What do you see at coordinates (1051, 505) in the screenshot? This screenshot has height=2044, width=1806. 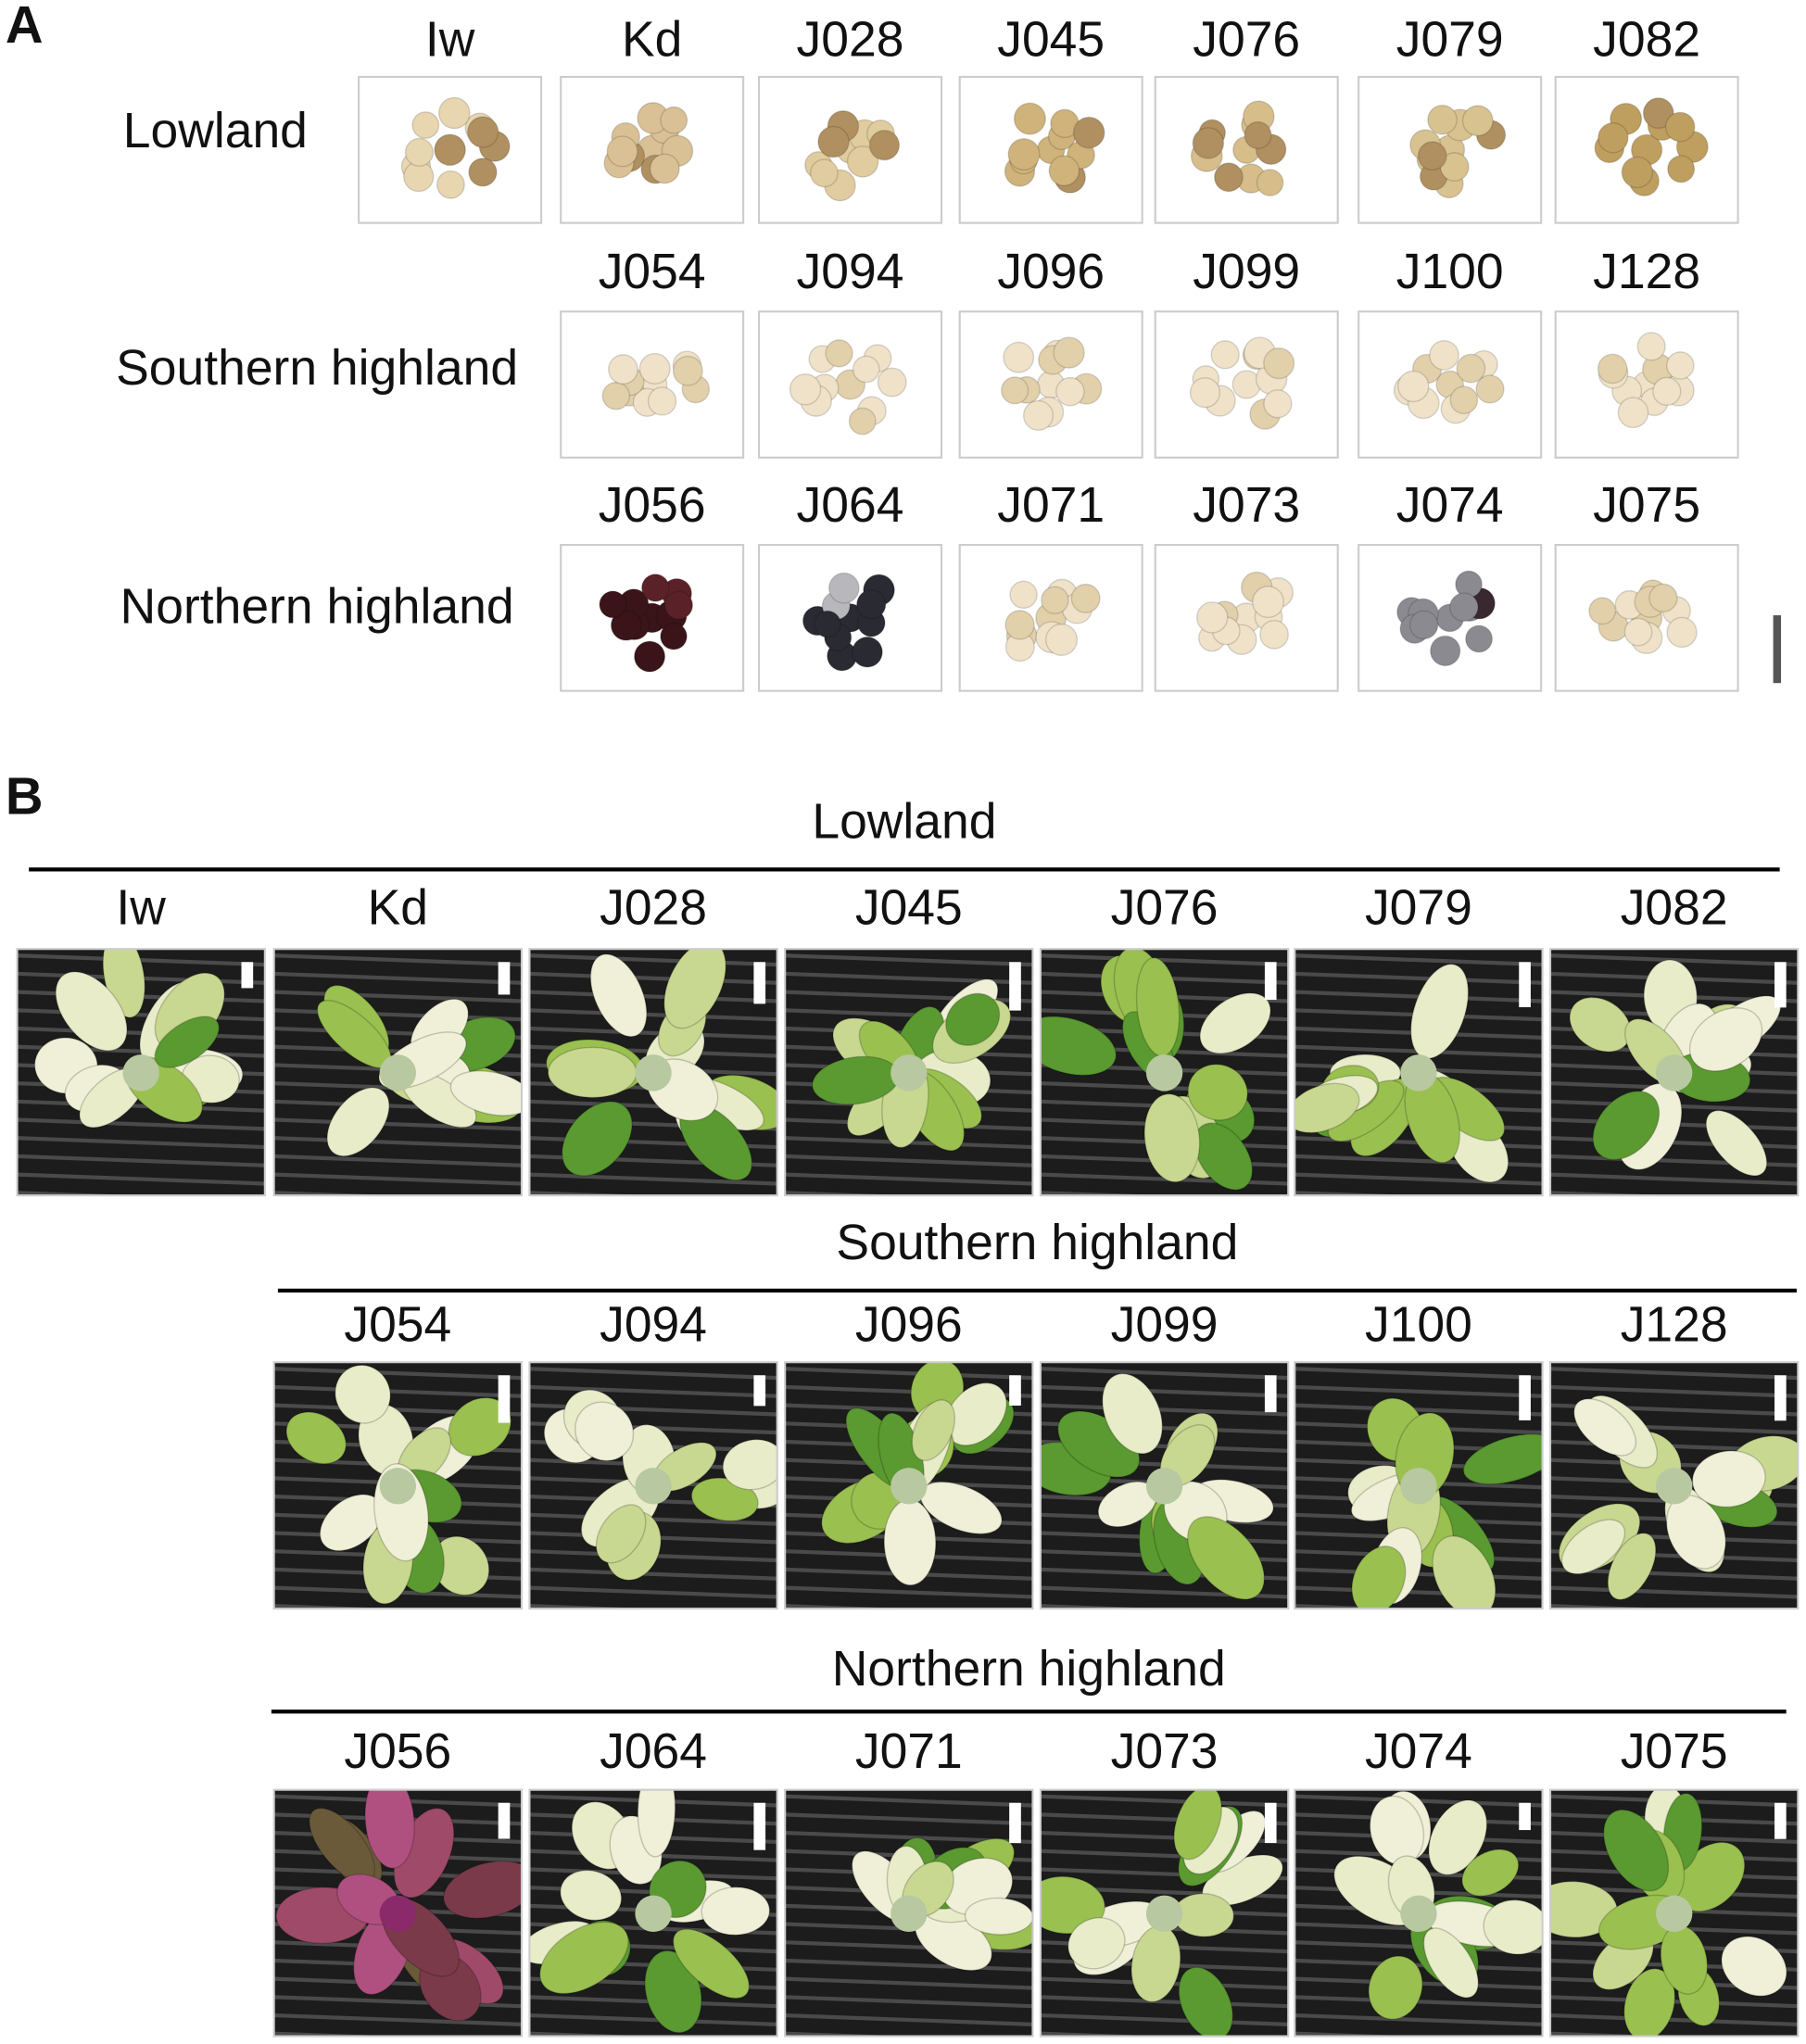 I see `accession-label: J071` at bounding box center [1051, 505].